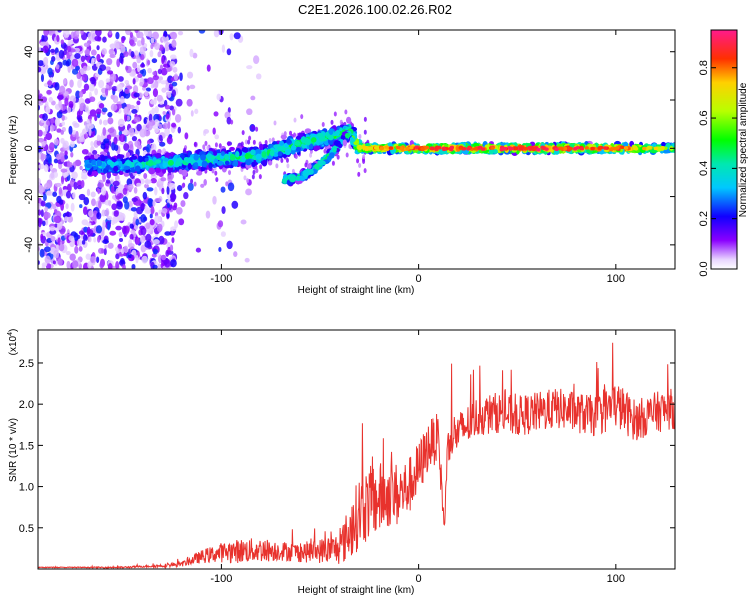 Image resolution: width=750 pixels, height=600 pixels. What do you see at coordinates (704, 218) in the screenshot?
I see `colorbar-tick-label: 0.2` at bounding box center [704, 218].